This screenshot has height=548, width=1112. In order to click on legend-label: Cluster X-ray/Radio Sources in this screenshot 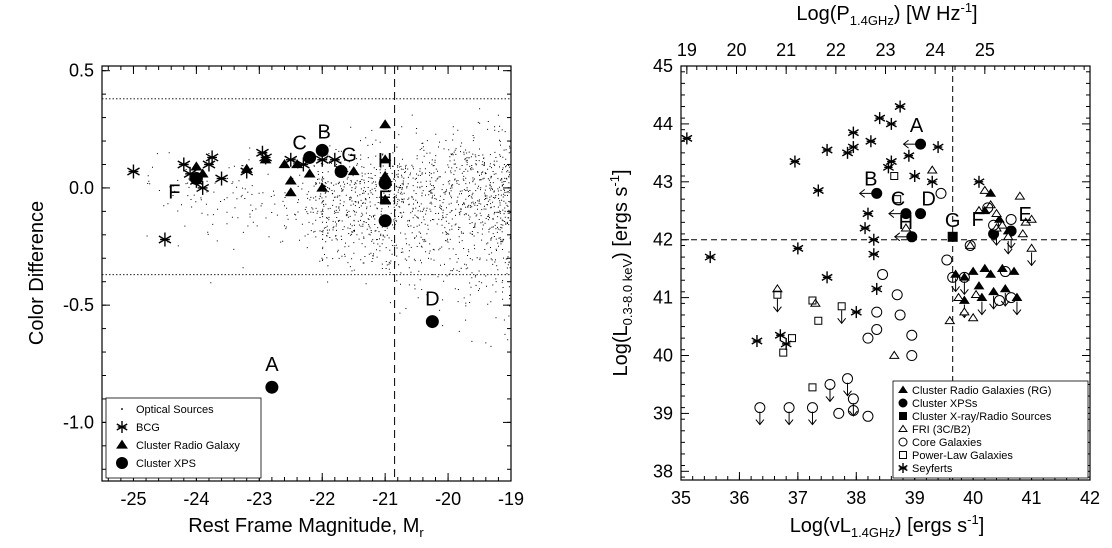, I will do `click(982, 417)`.